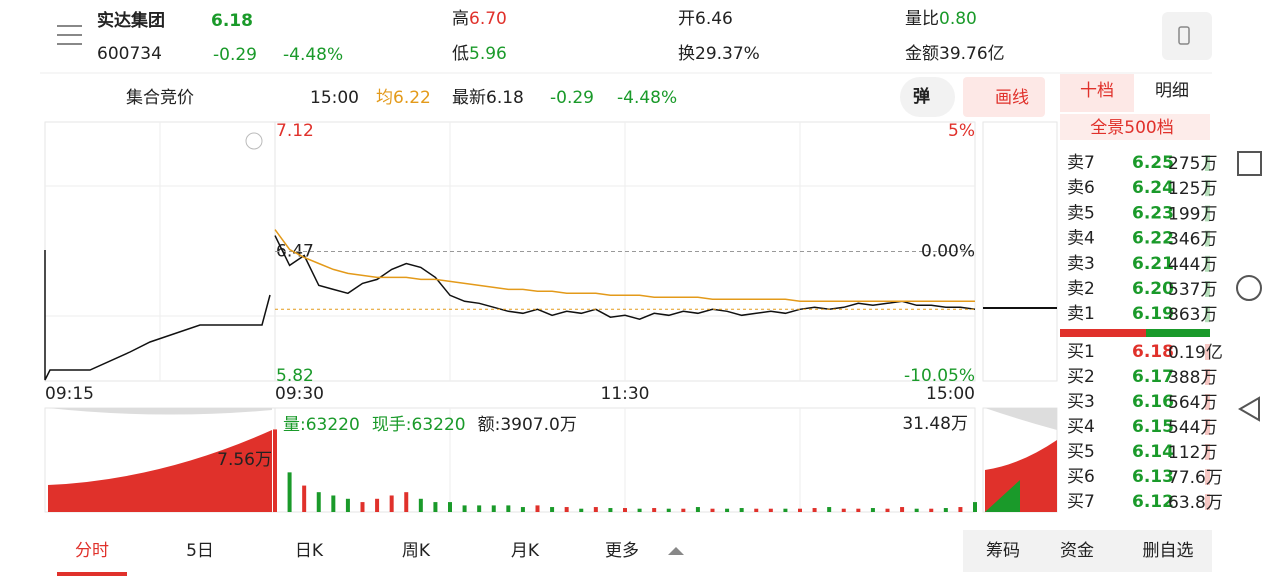 This screenshot has height=576, width=1280. What do you see at coordinates (1192, 428) in the screenshot?
I see `ob-vol: 544万` at bounding box center [1192, 428].